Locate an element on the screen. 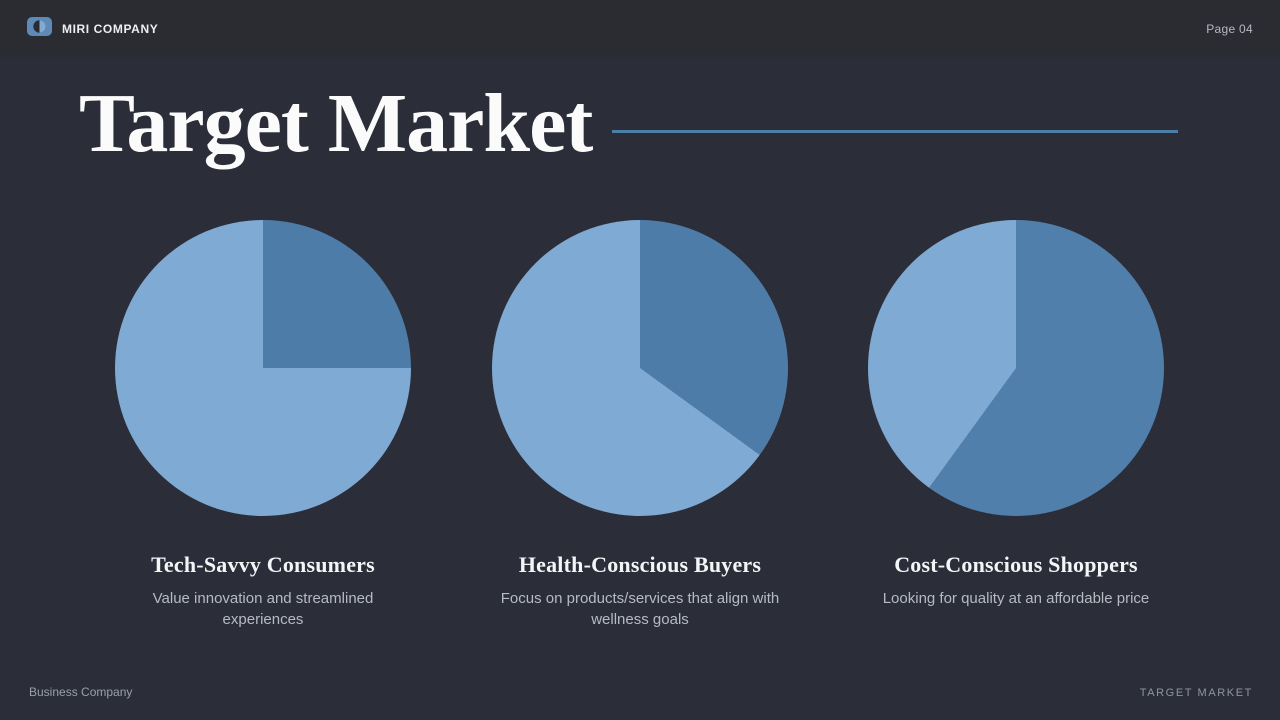  company-logo-icon is located at coordinates (39, 28).